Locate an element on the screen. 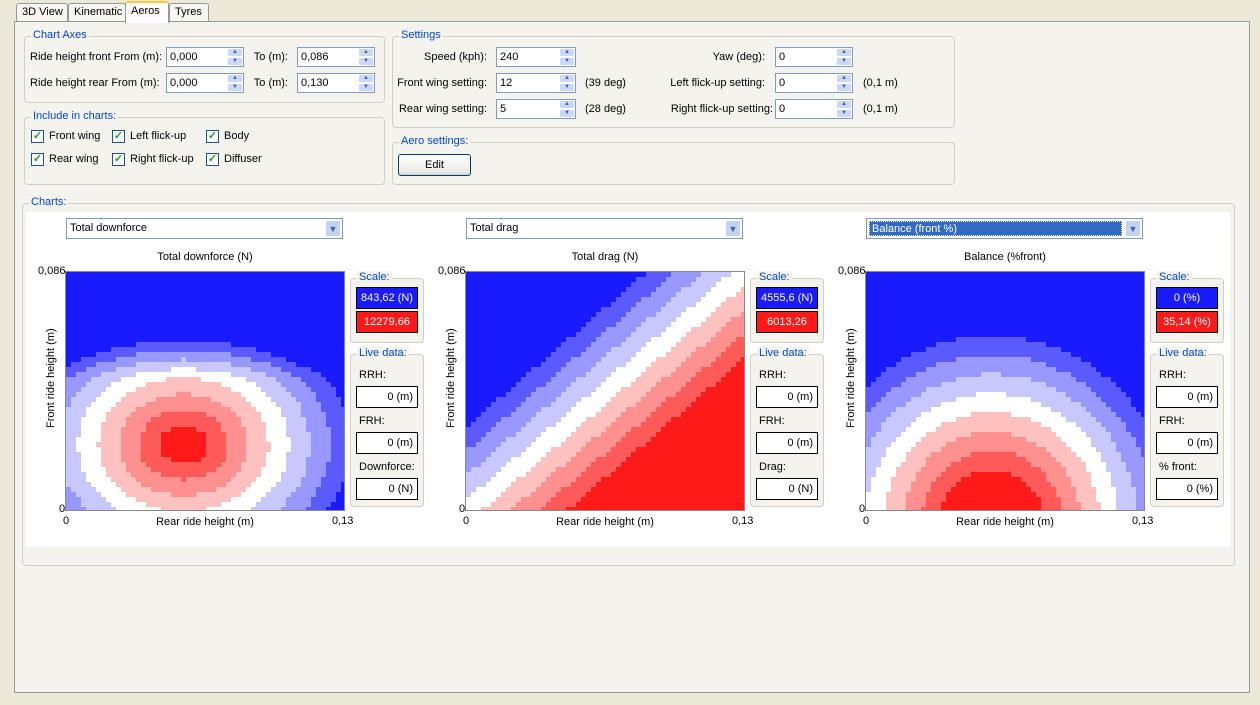 The height and width of the screenshot is (705, 1260). front-wing-setting-input: 12 ▲ ▼ is located at coordinates (536, 83).